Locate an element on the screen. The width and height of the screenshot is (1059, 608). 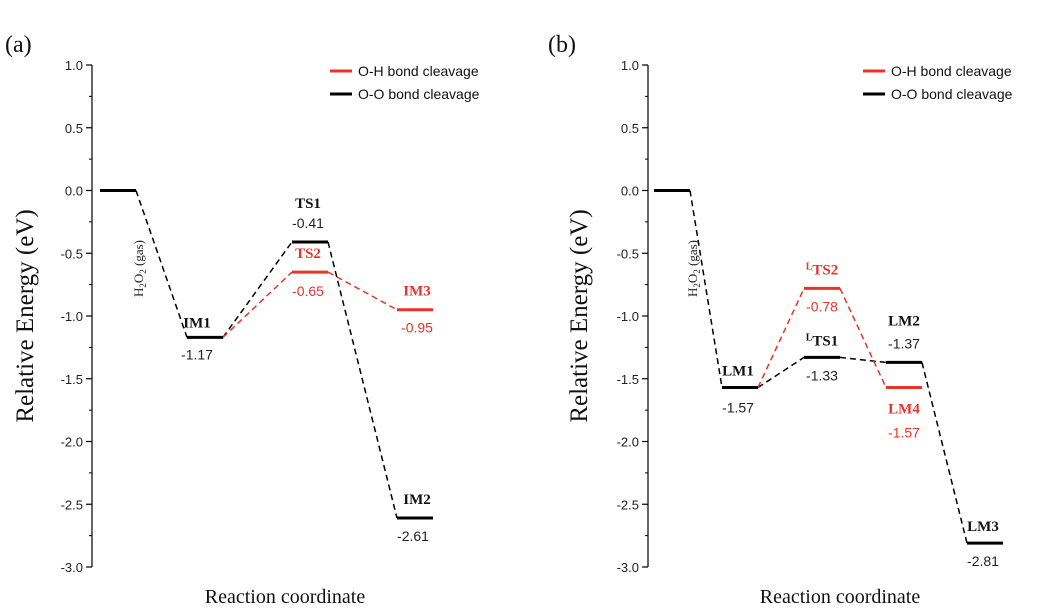
energy-path-IM1-TS2 is located at coordinates (257, 304).